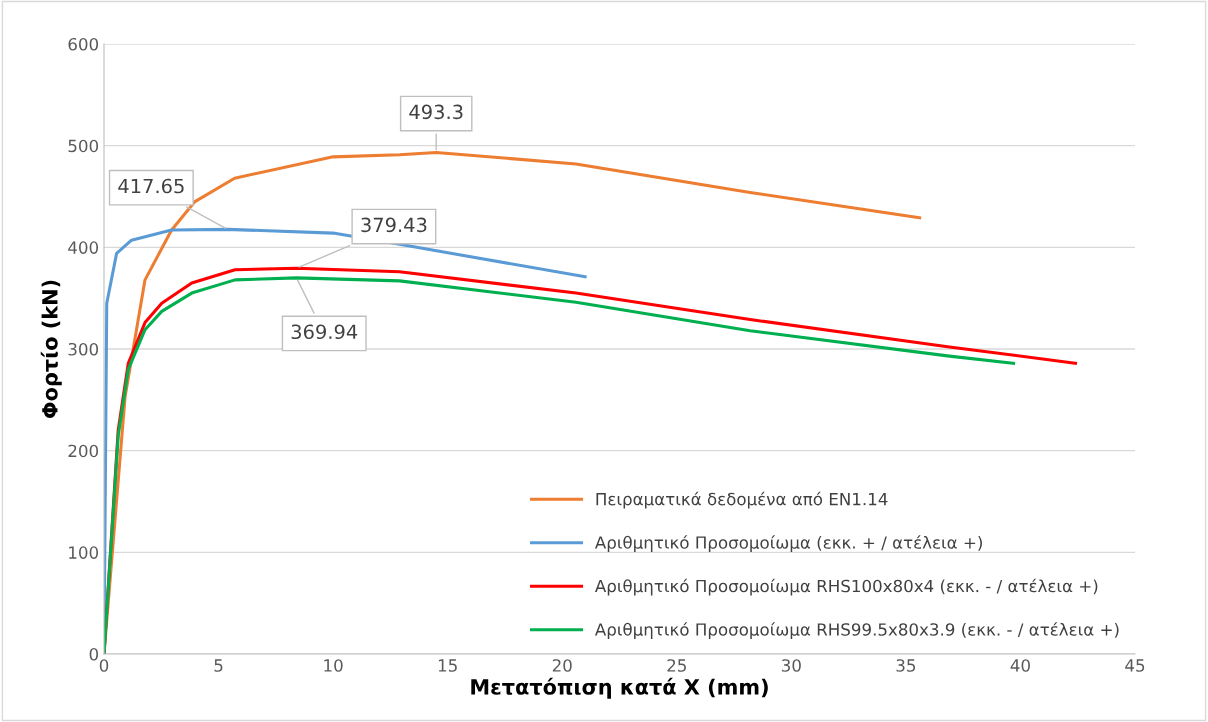 This screenshot has width=1208, height=722. Describe the element at coordinates (83, 146) in the screenshot. I see `y-tick-label: 500` at that location.